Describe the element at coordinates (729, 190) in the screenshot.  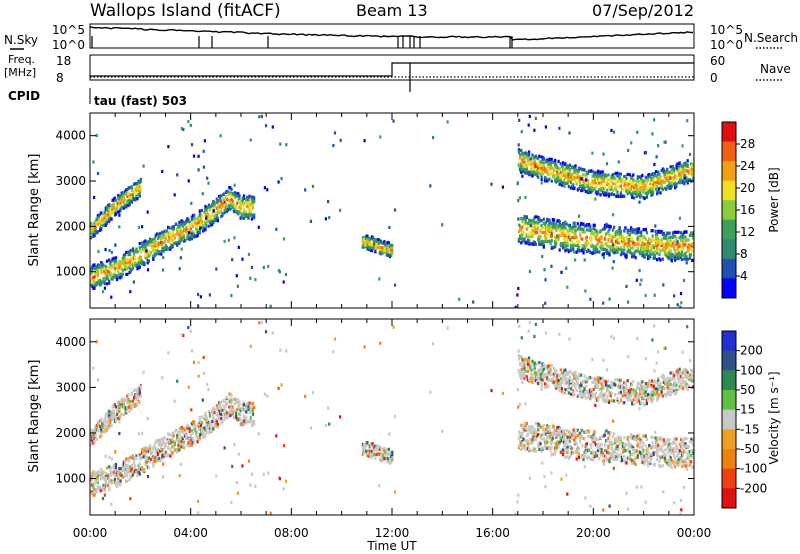
I see `colorbar-segment` at that location.